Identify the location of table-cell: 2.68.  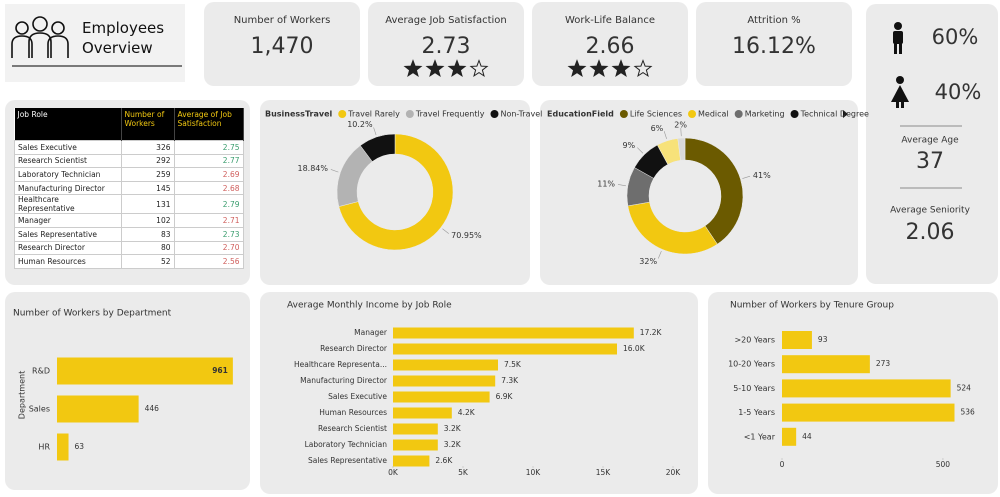
(208, 188).